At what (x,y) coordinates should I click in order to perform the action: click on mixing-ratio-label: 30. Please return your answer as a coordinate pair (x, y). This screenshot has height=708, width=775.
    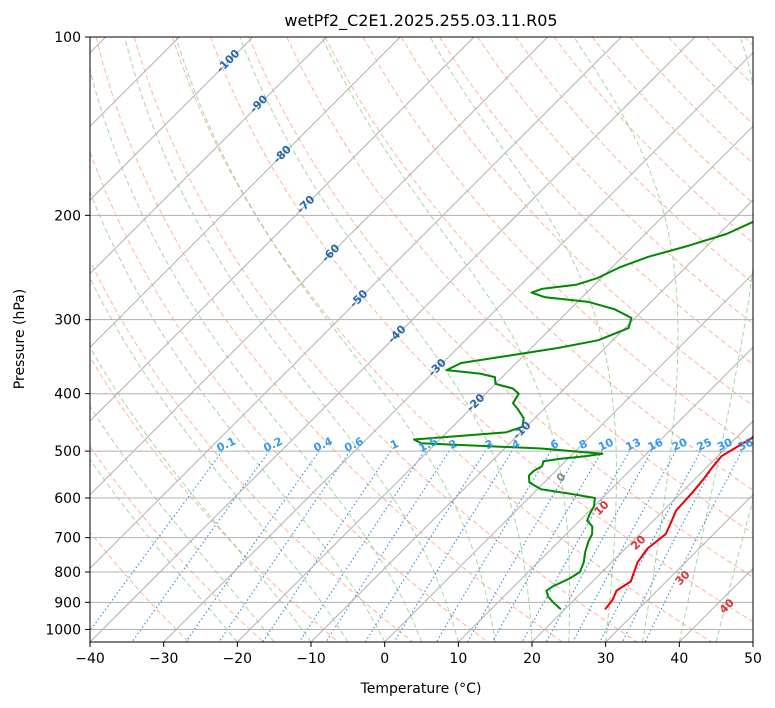
    Looking at the image, I should click on (725, 444).